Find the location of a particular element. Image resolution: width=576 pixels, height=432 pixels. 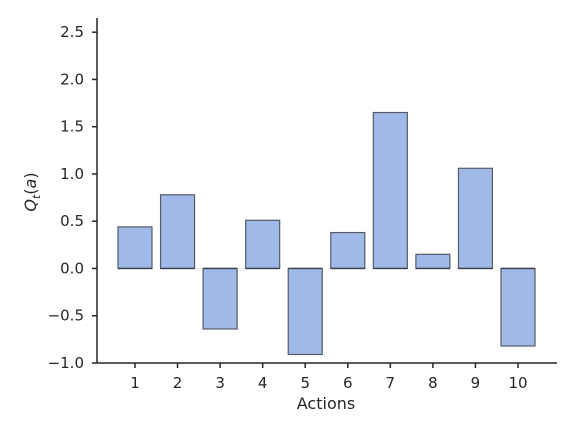

y-axis-label: Qt(a) is located at coordinates (32, 191).